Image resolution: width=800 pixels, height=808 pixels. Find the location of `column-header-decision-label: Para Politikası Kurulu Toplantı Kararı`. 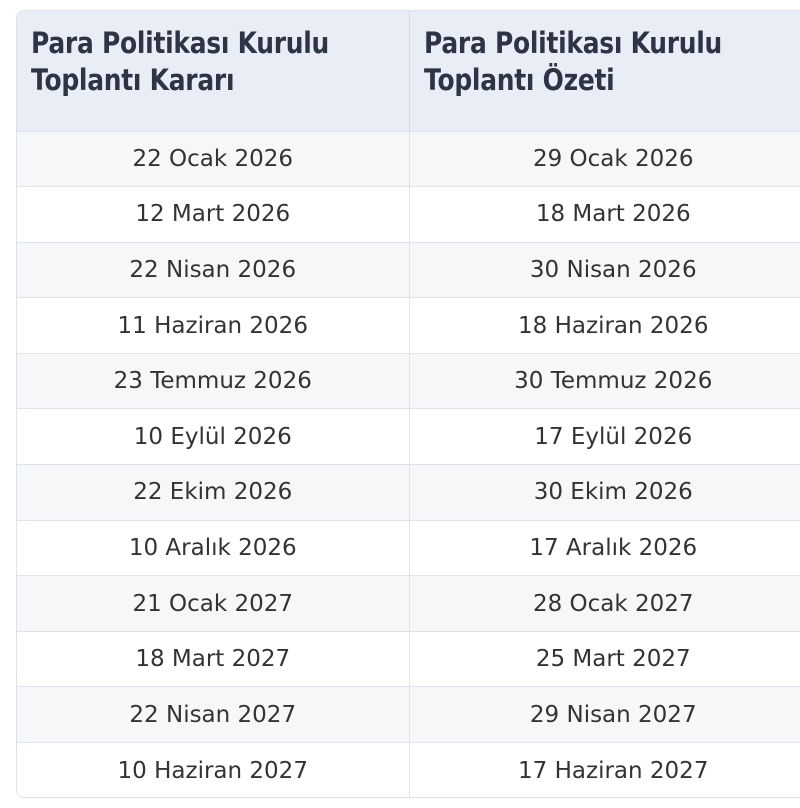

column-header-decision-label: Para Politikası Kurulu Toplantı Kararı is located at coordinates (180, 61).